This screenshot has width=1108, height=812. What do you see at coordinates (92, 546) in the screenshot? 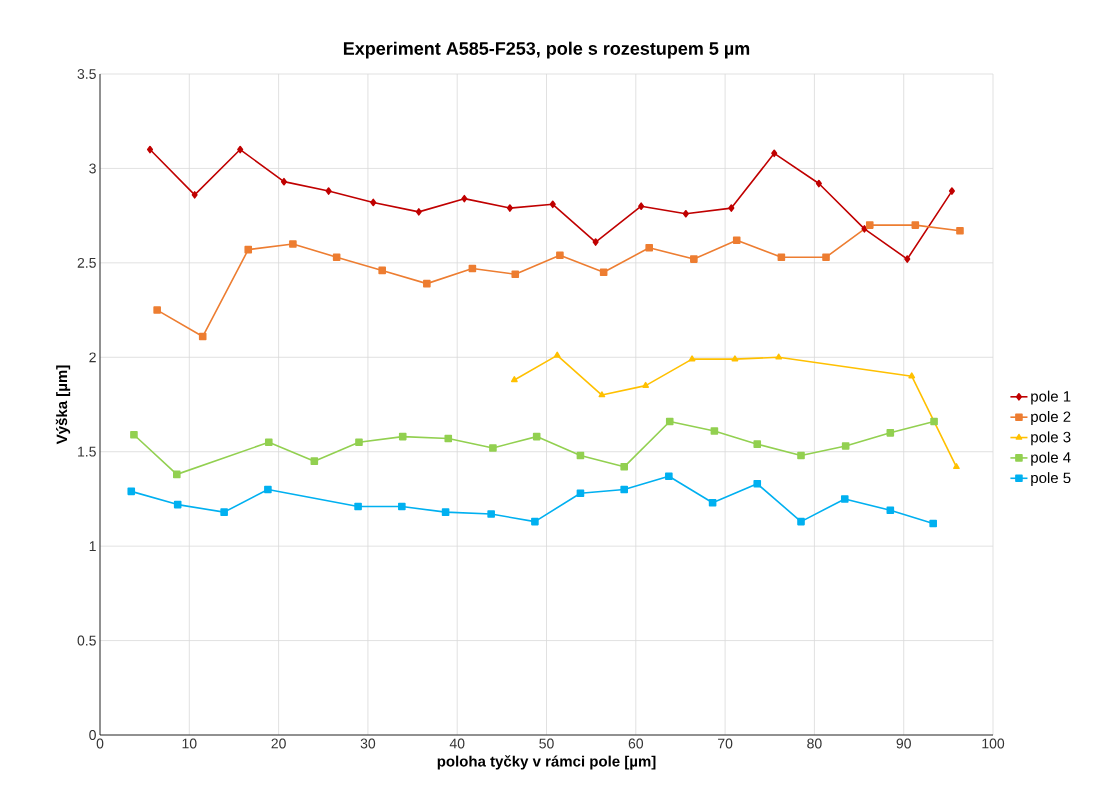
I see `y-tick-label: 1` at bounding box center [92, 546].